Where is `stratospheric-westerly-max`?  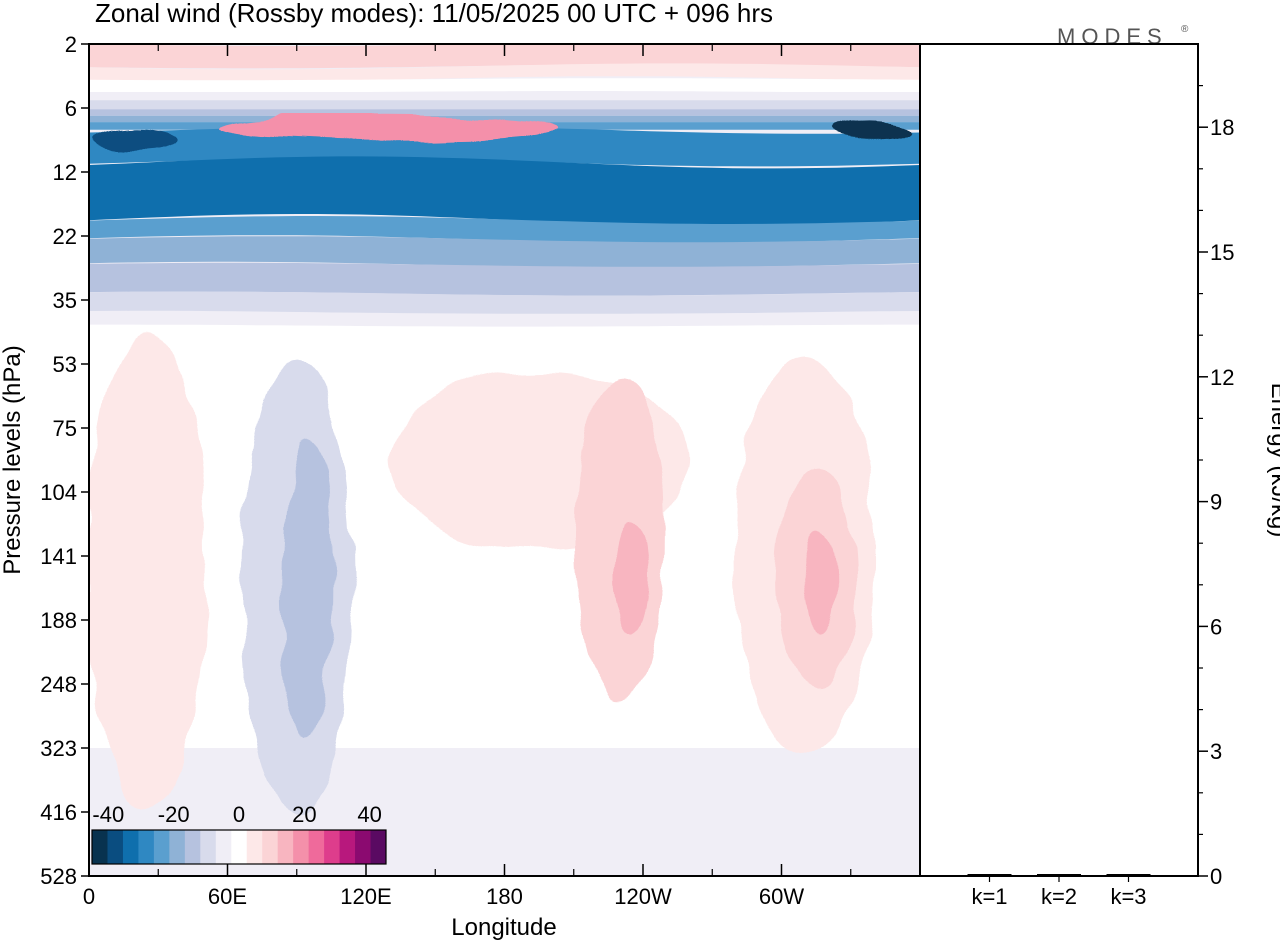 stratospheric-westerly-max is located at coordinates (389, 127).